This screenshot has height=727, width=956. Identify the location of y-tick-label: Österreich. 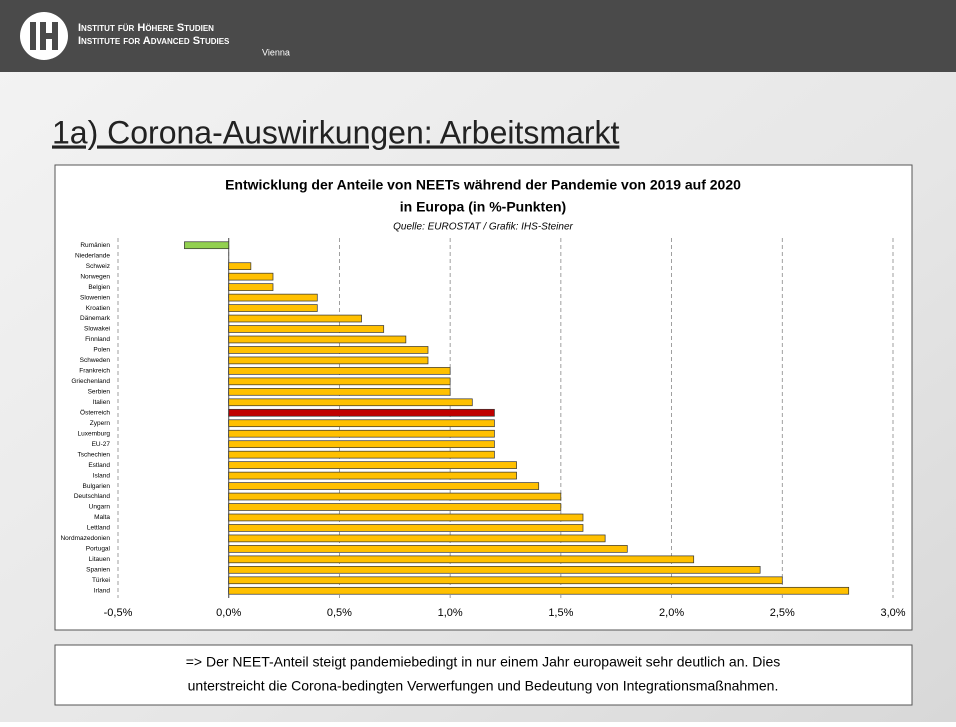
(95, 412).